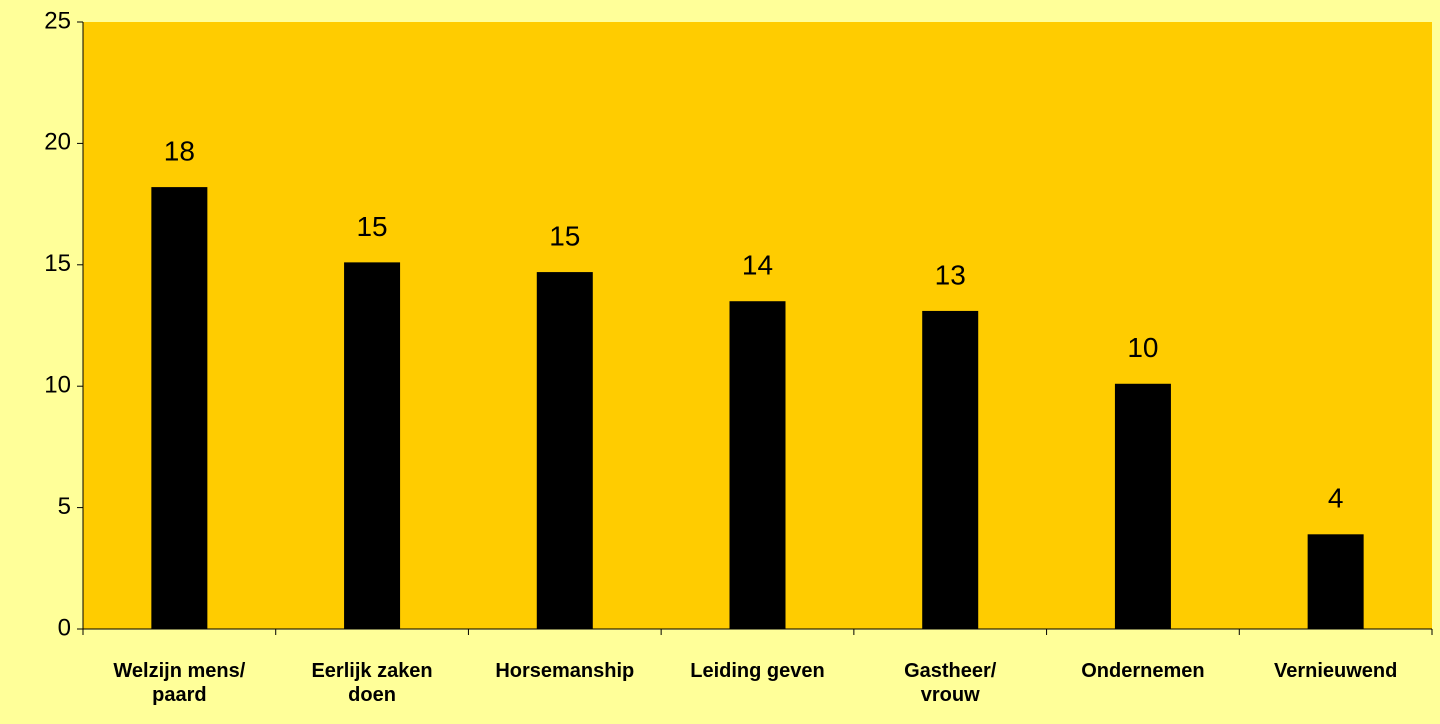 The width and height of the screenshot is (1440, 724). What do you see at coordinates (57, 20) in the screenshot?
I see `y-tick-label: 25` at bounding box center [57, 20].